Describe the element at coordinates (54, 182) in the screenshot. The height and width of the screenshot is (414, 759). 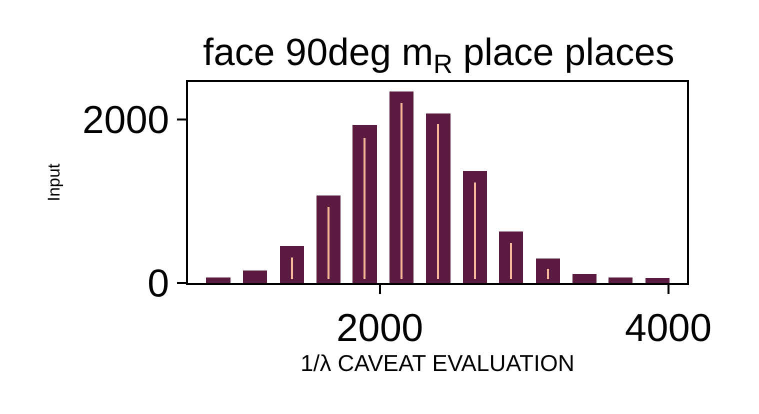
I see `y-axis-title: Input` at that location.